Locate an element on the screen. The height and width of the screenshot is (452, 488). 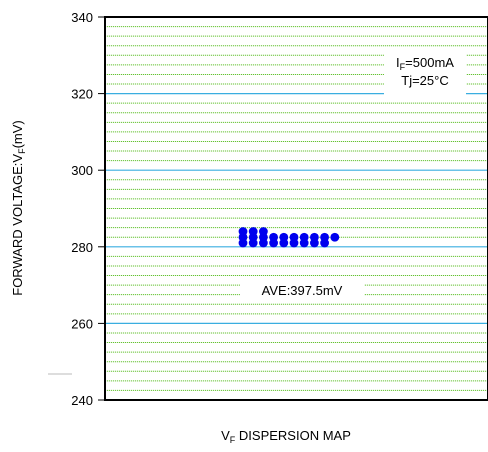
x-axis-title: VF DISPERSION MAP is located at coordinates (286, 436).